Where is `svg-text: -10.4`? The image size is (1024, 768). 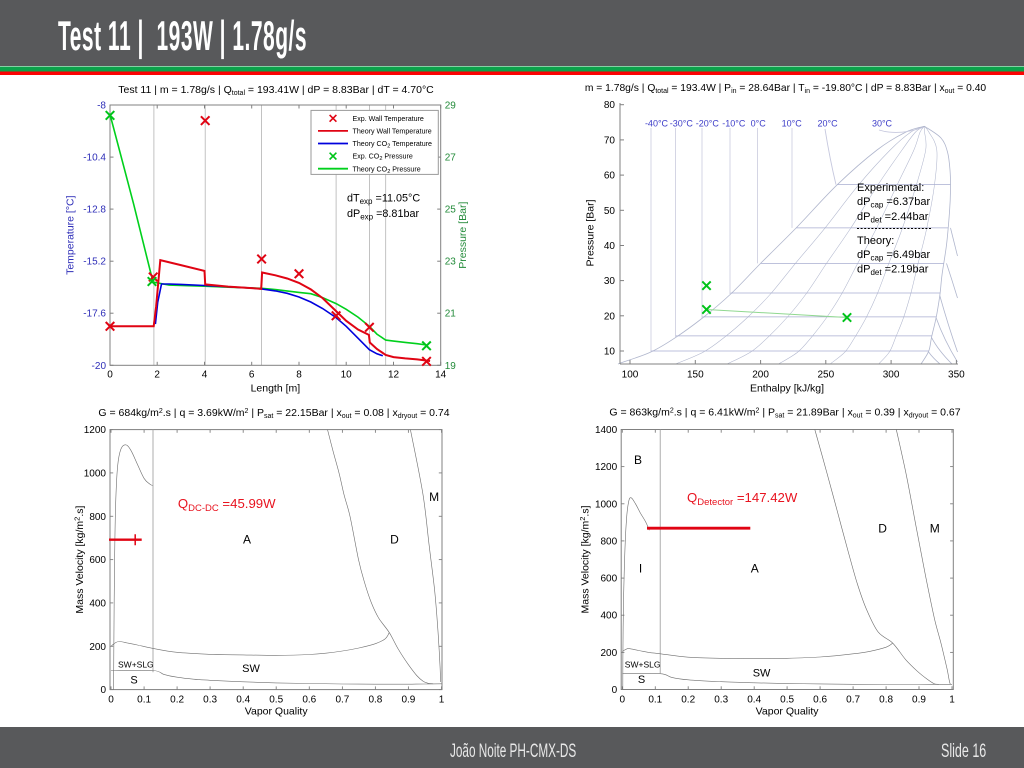
svg-text: -10.4 is located at coordinates (94, 158).